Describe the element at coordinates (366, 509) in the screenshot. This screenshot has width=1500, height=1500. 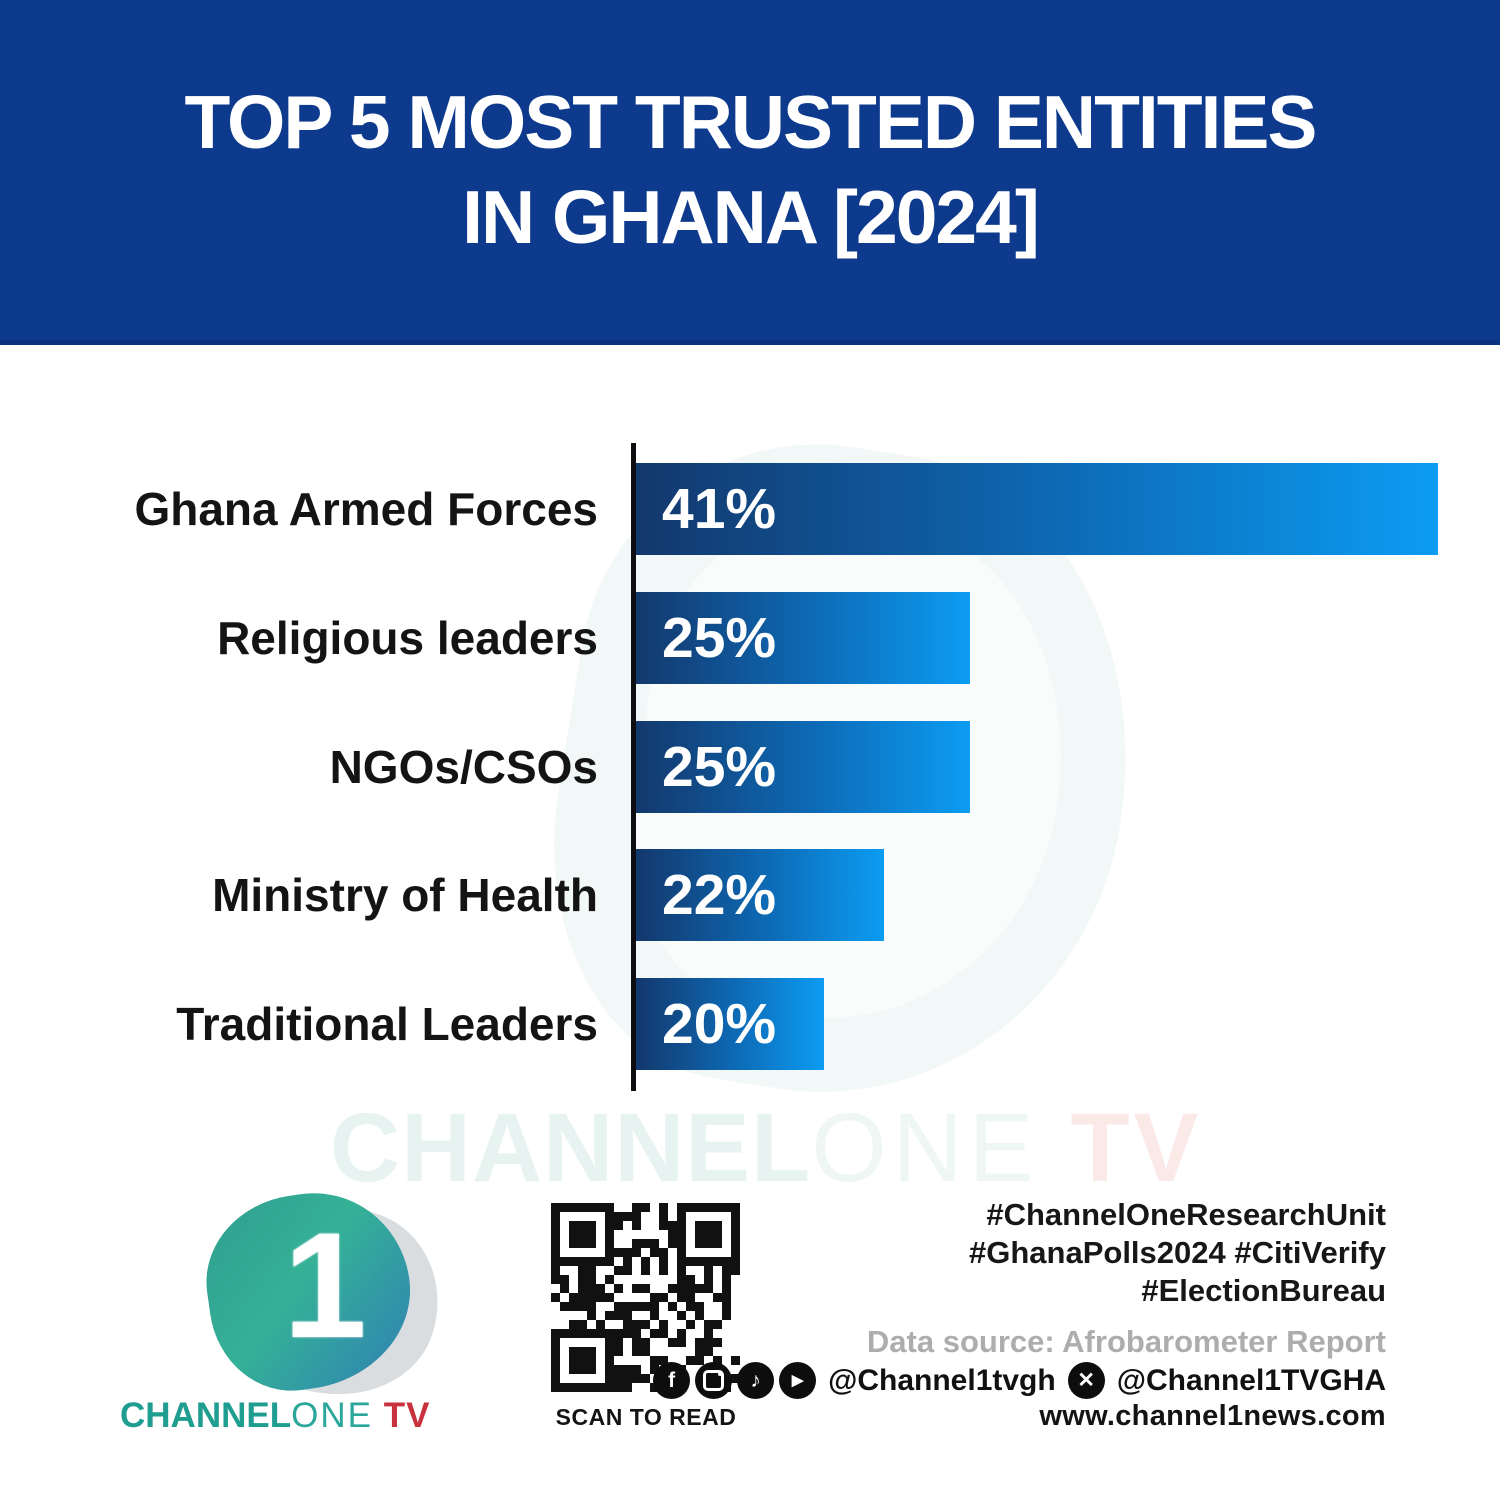
I see `category-label: Ghana Armed Forces` at that location.